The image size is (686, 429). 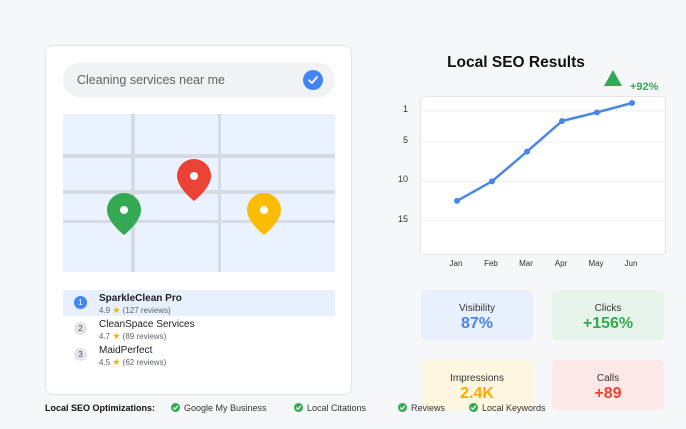 What do you see at coordinates (100, 408) in the screenshot?
I see `optimizations-title: Local SEO Optimizations:` at bounding box center [100, 408].